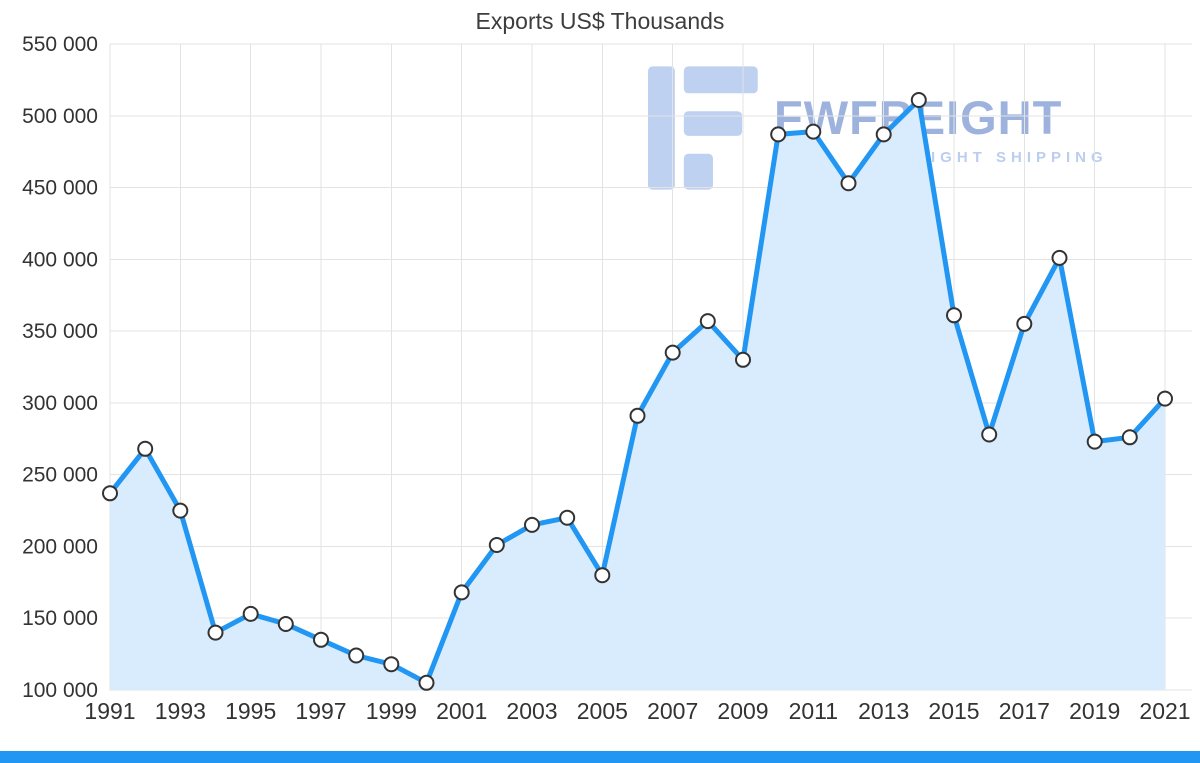 The height and width of the screenshot is (763, 1200). What do you see at coordinates (60, 331) in the screenshot?
I see `y-axis-tick-label: 350 000` at bounding box center [60, 331].